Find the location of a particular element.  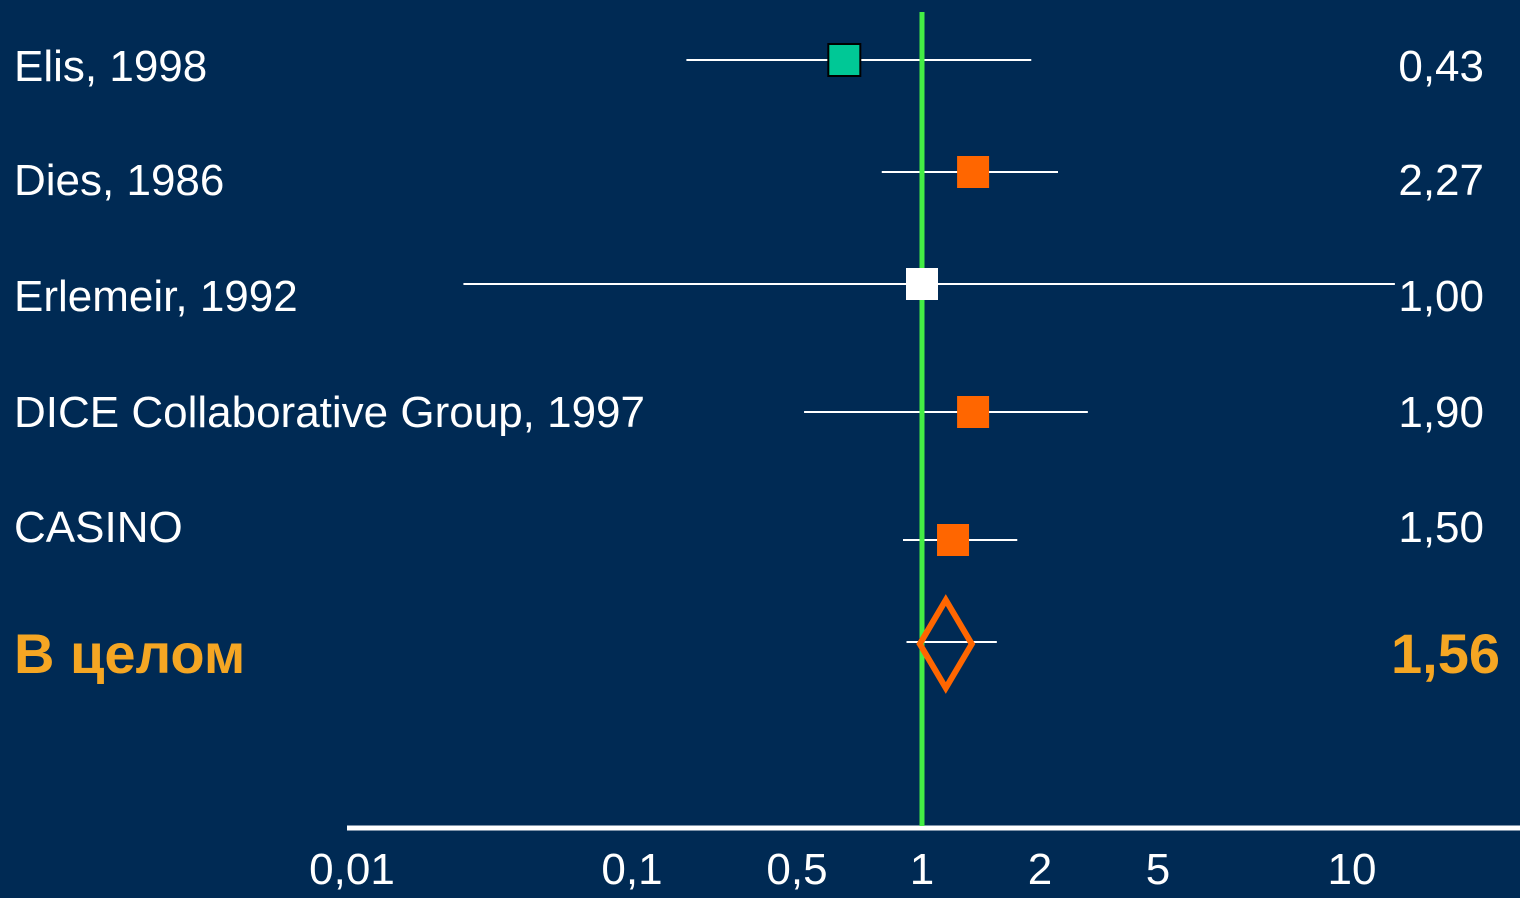

x-tick-label: 0,1 is located at coordinates (632, 869).